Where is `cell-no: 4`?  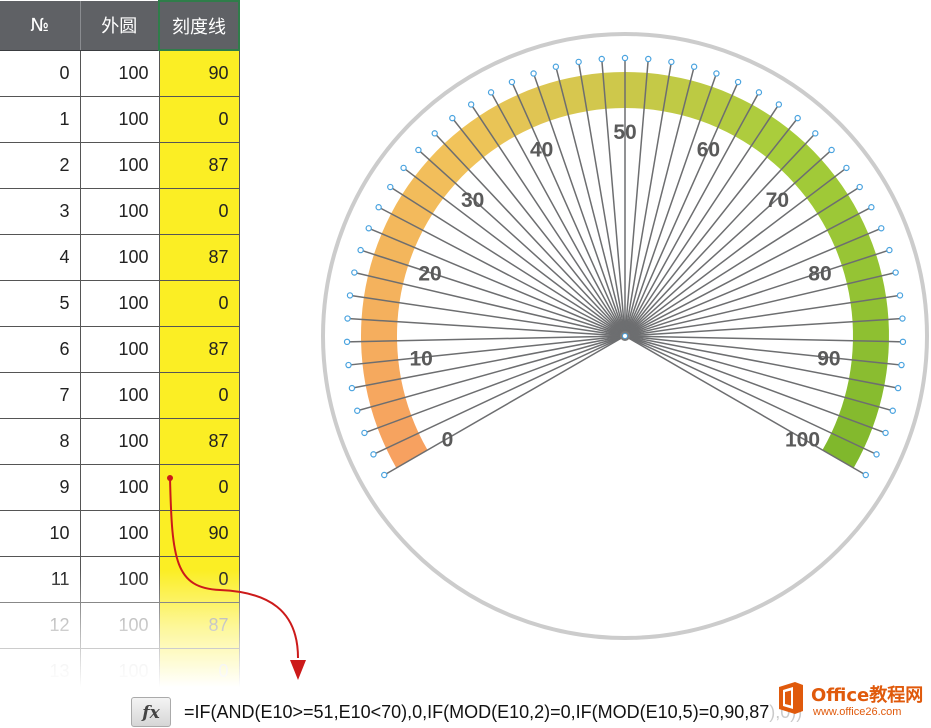
cell-no: 4 is located at coordinates (40, 257).